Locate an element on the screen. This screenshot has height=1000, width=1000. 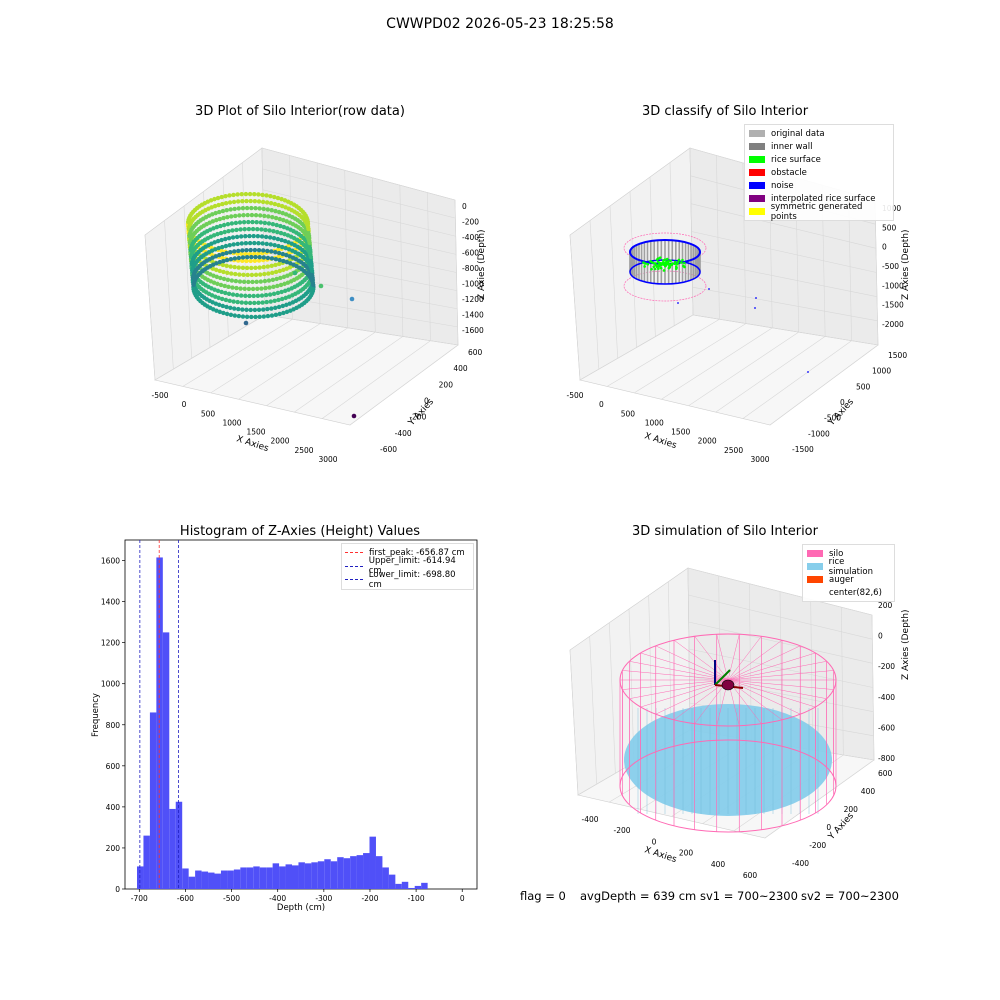
y-tick-label: -1500 is located at coordinates (803, 449).